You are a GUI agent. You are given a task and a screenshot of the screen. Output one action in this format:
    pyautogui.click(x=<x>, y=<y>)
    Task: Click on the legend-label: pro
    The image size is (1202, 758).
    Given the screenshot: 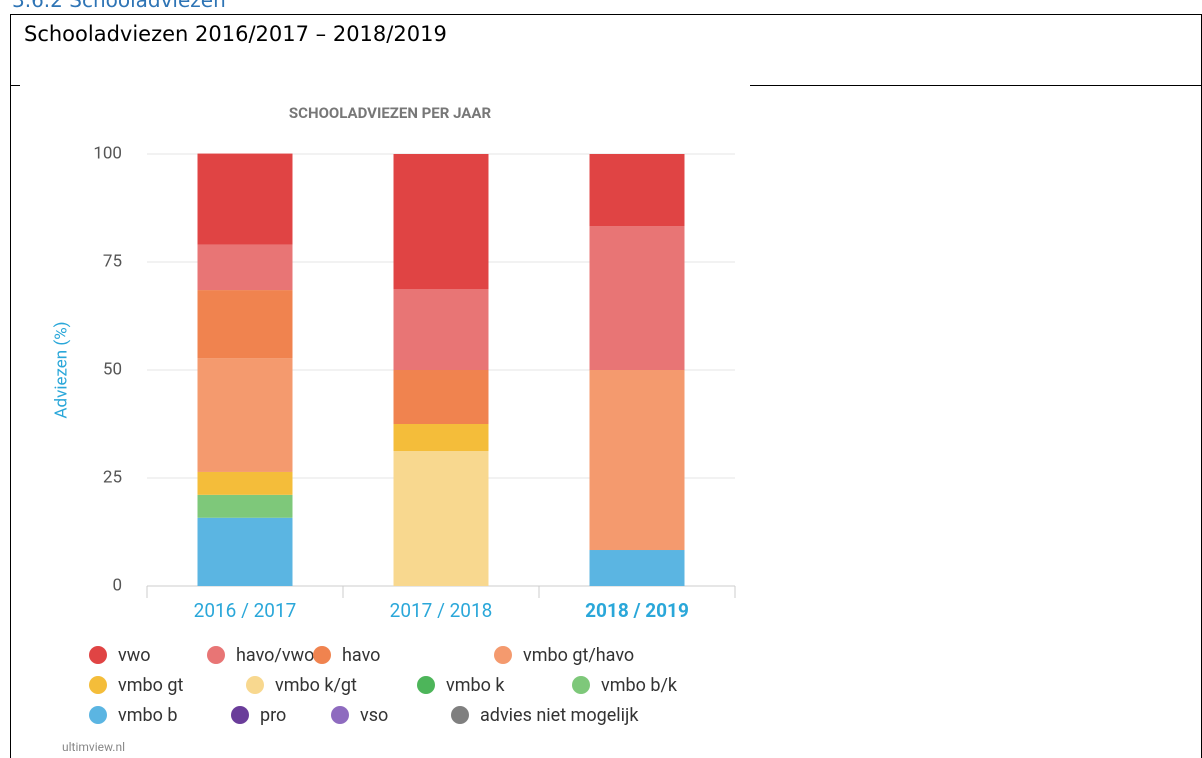 What is the action you would take?
    pyautogui.click(x=273, y=715)
    